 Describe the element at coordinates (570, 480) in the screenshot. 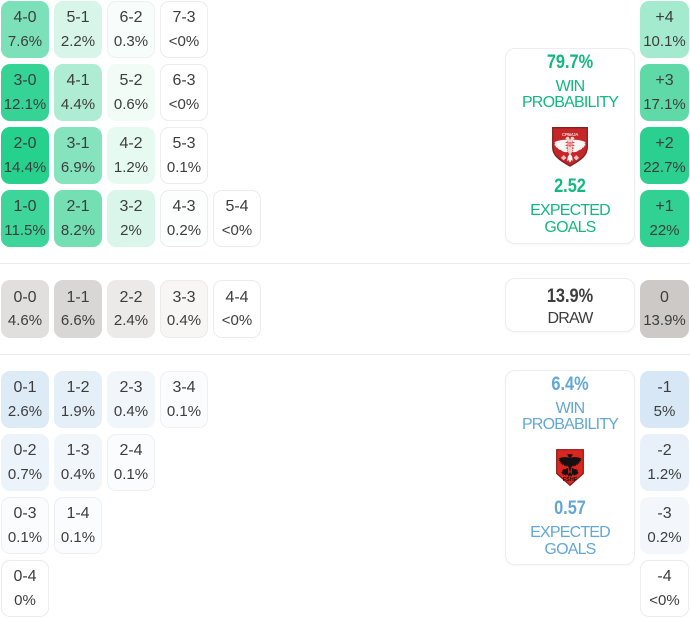

I see `svg-text: FSHF` at that location.